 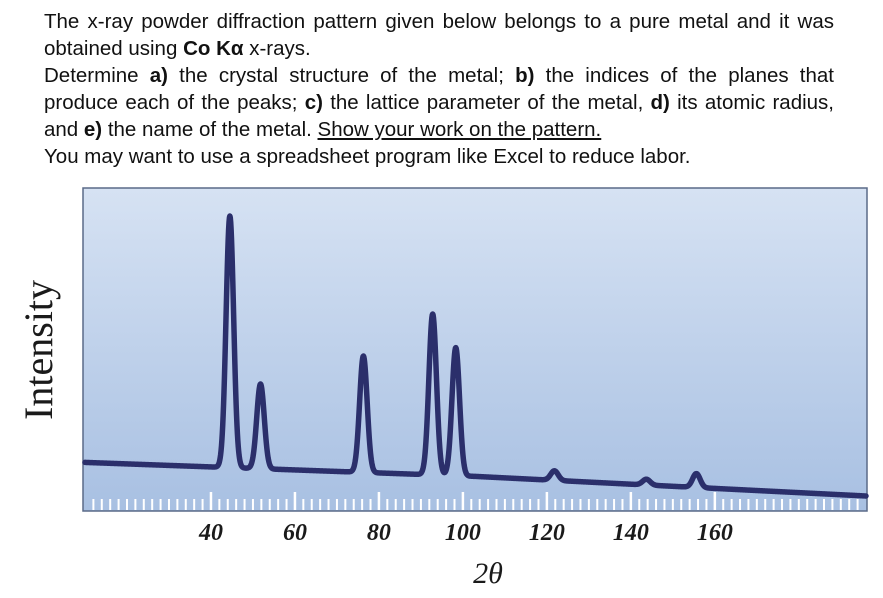 What do you see at coordinates (525, 75) in the screenshot?
I see `task-b-label: b)` at bounding box center [525, 75].